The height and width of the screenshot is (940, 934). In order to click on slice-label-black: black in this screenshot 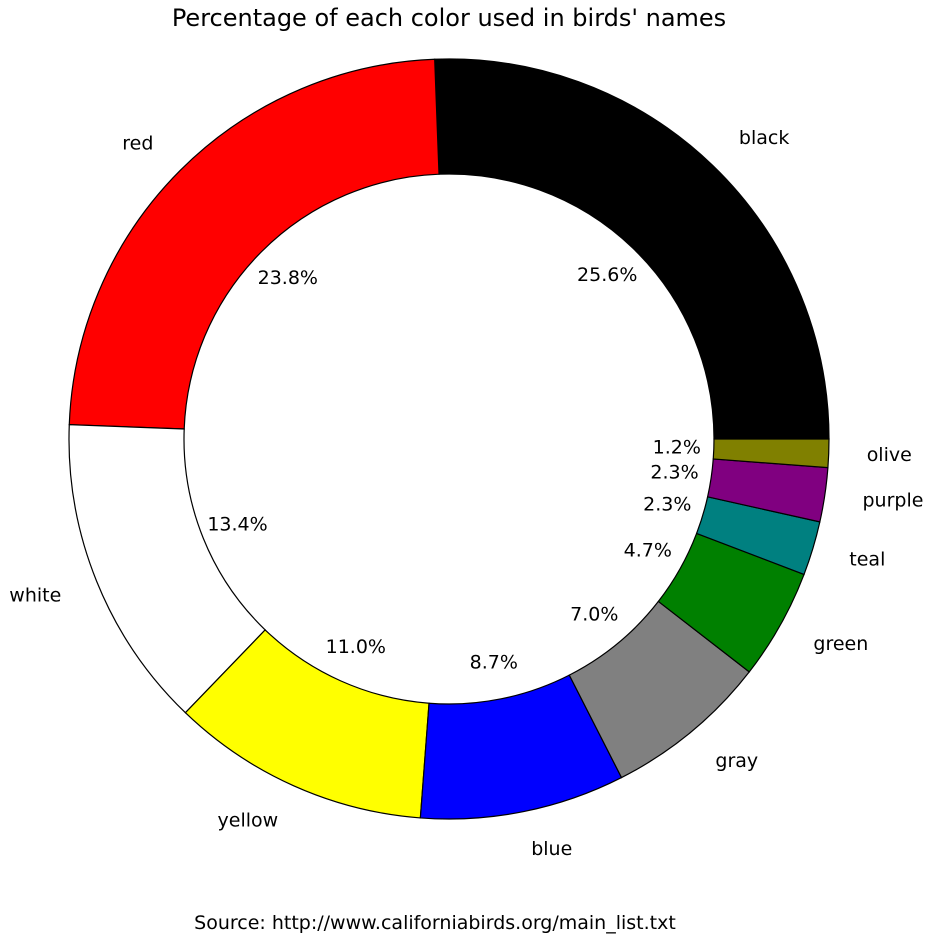, I will do `click(764, 138)`.